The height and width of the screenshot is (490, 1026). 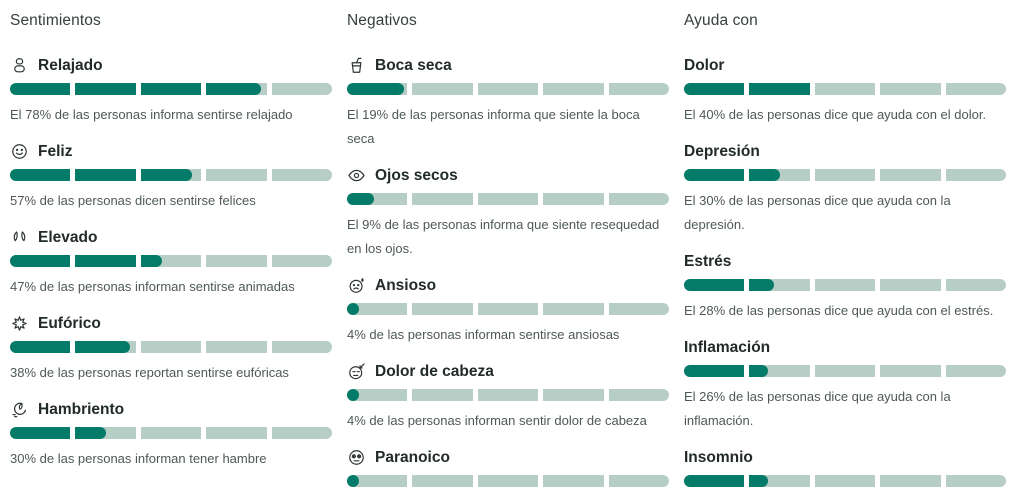 What do you see at coordinates (727, 347) in the screenshot?
I see `effect-label: Inflamación` at bounding box center [727, 347].